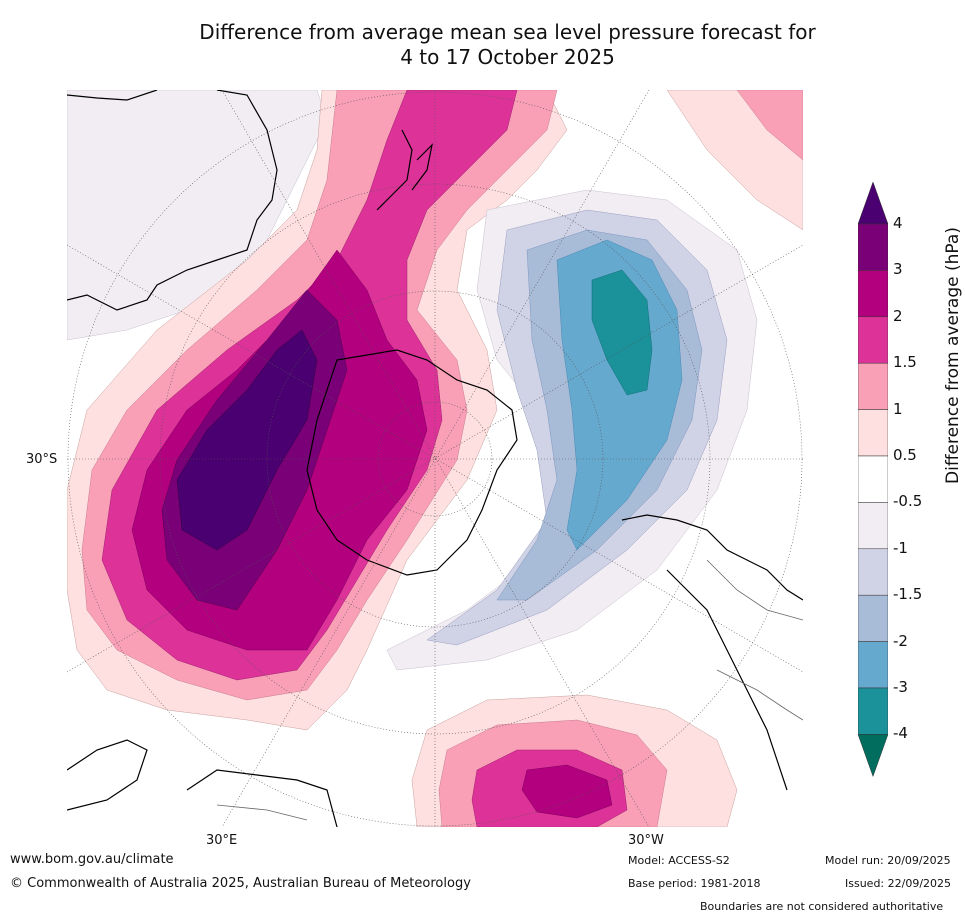 The height and width of the screenshot is (919, 965). Describe the element at coordinates (898, 223) in the screenshot. I see `colorbar-tick-label: 4` at that location.